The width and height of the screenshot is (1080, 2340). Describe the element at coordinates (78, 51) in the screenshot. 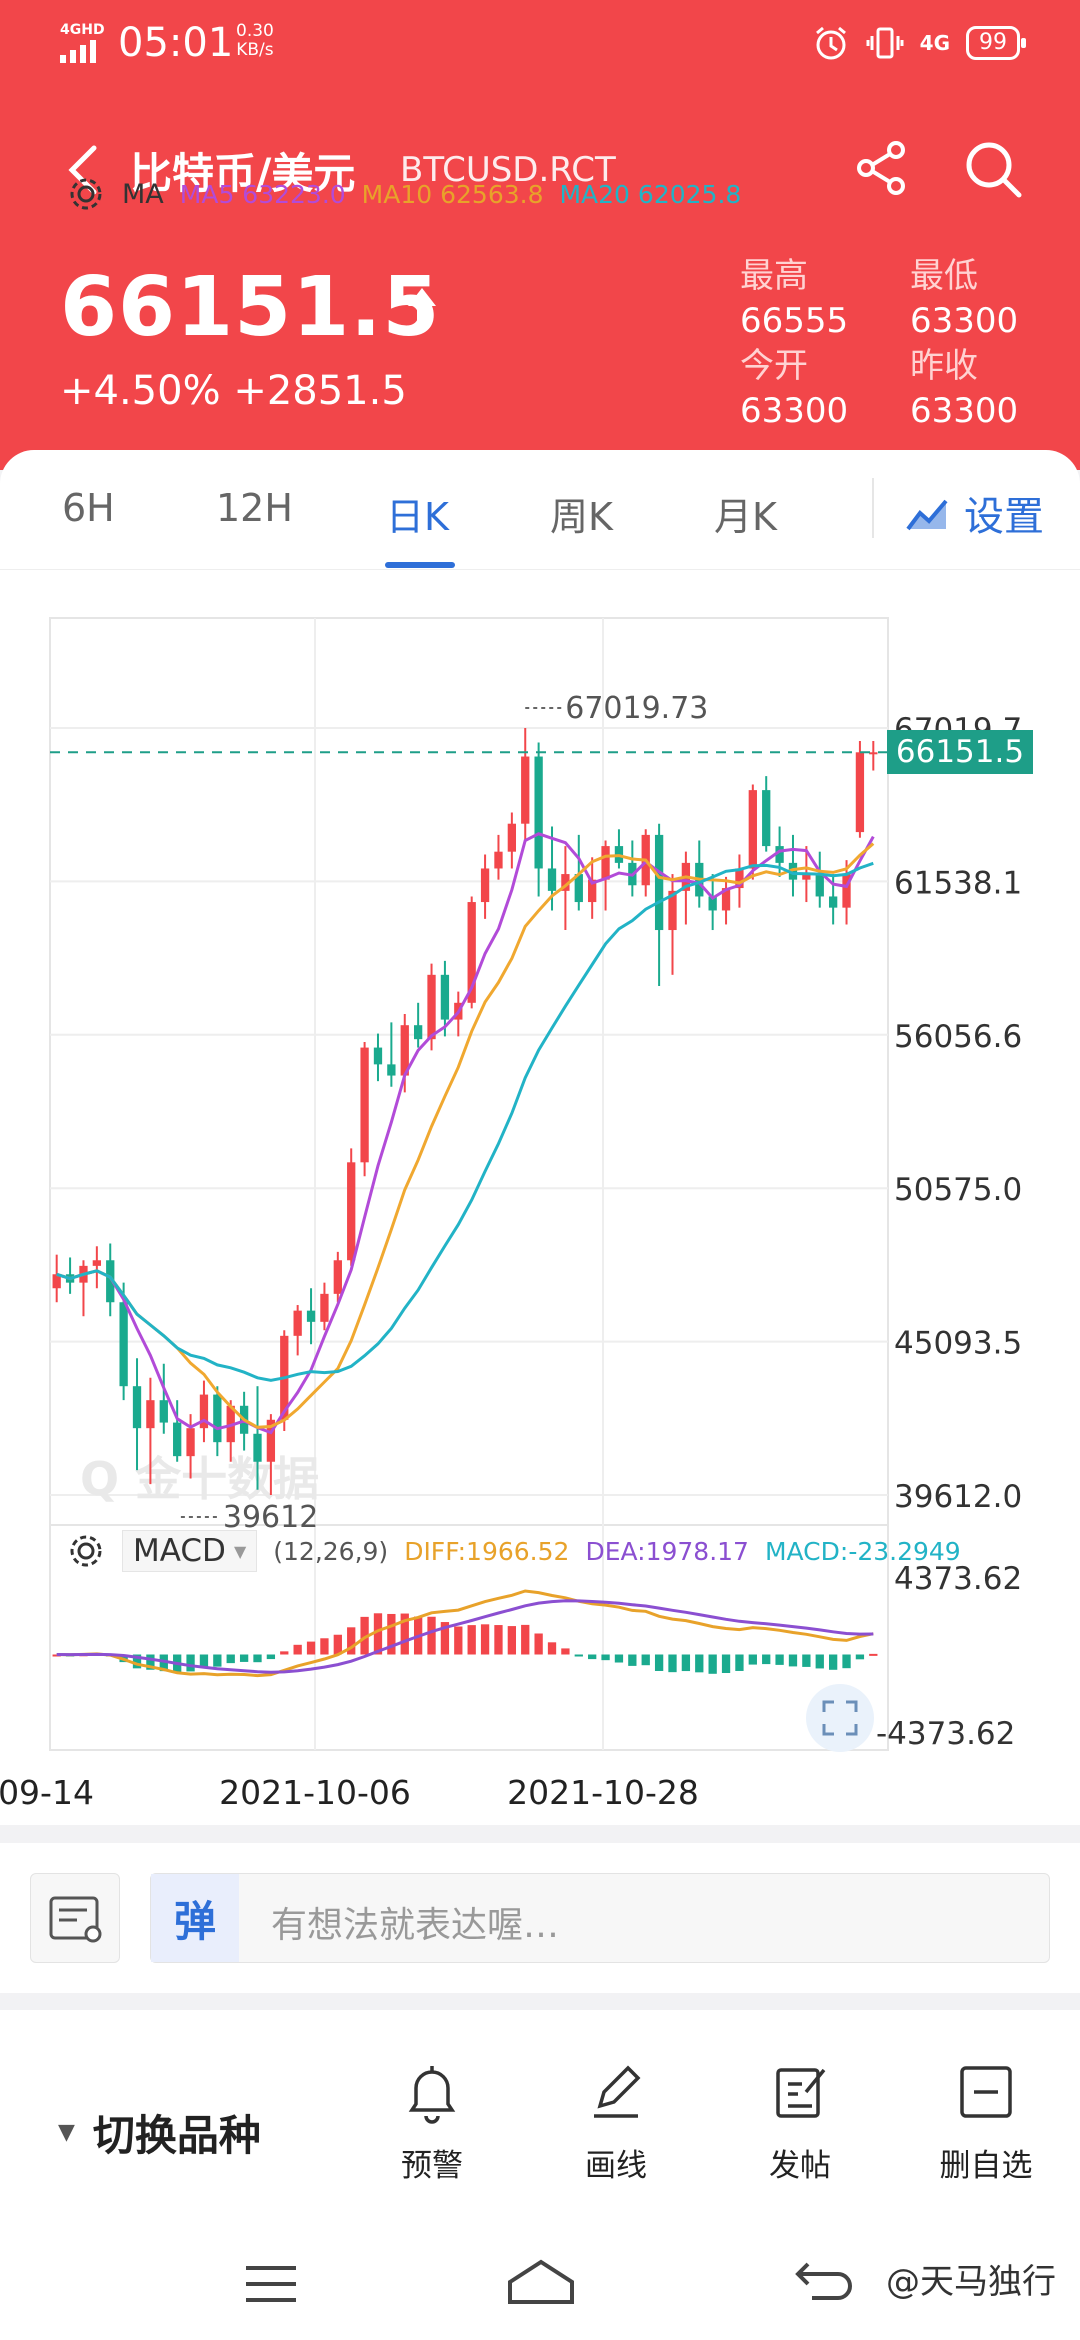

I see `signal-icon` at that location.